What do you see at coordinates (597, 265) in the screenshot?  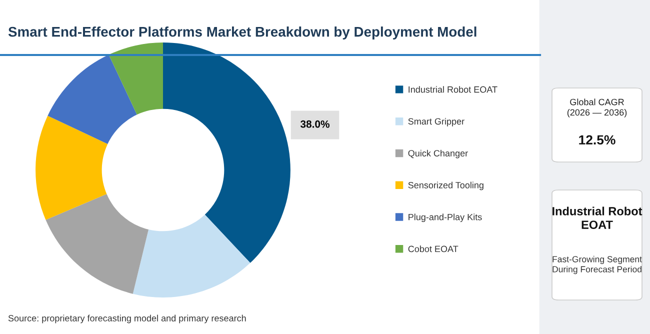 I see `text: Fast-Growing Segment During Forecast Period` at bounding box center [597, 265].